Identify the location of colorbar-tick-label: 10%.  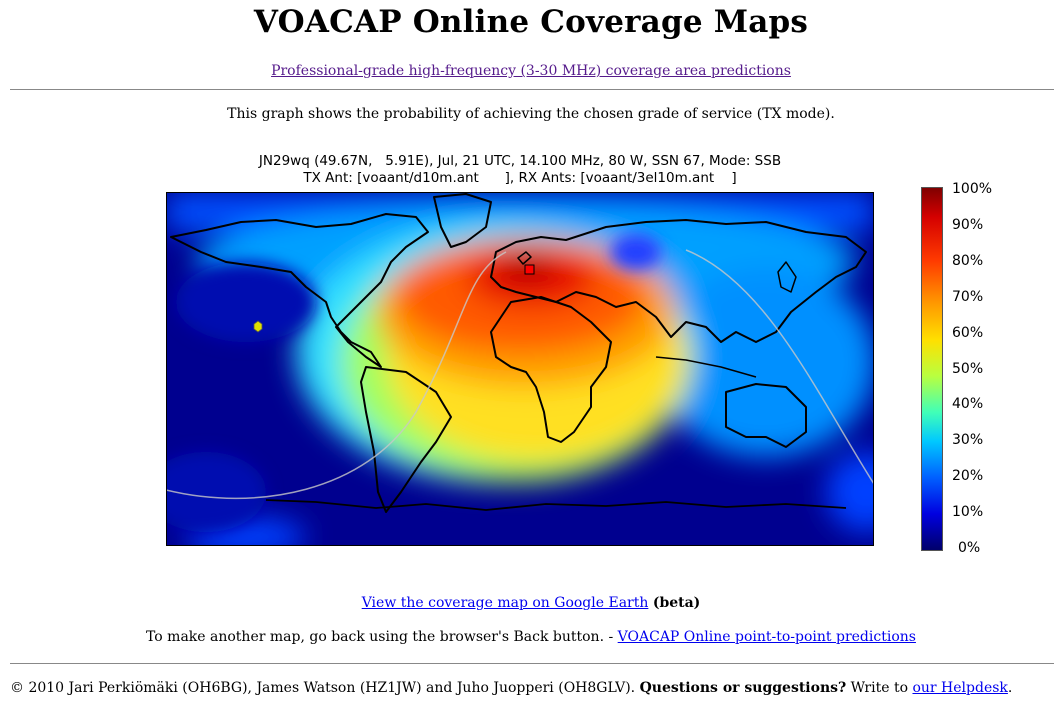
(968, 512).